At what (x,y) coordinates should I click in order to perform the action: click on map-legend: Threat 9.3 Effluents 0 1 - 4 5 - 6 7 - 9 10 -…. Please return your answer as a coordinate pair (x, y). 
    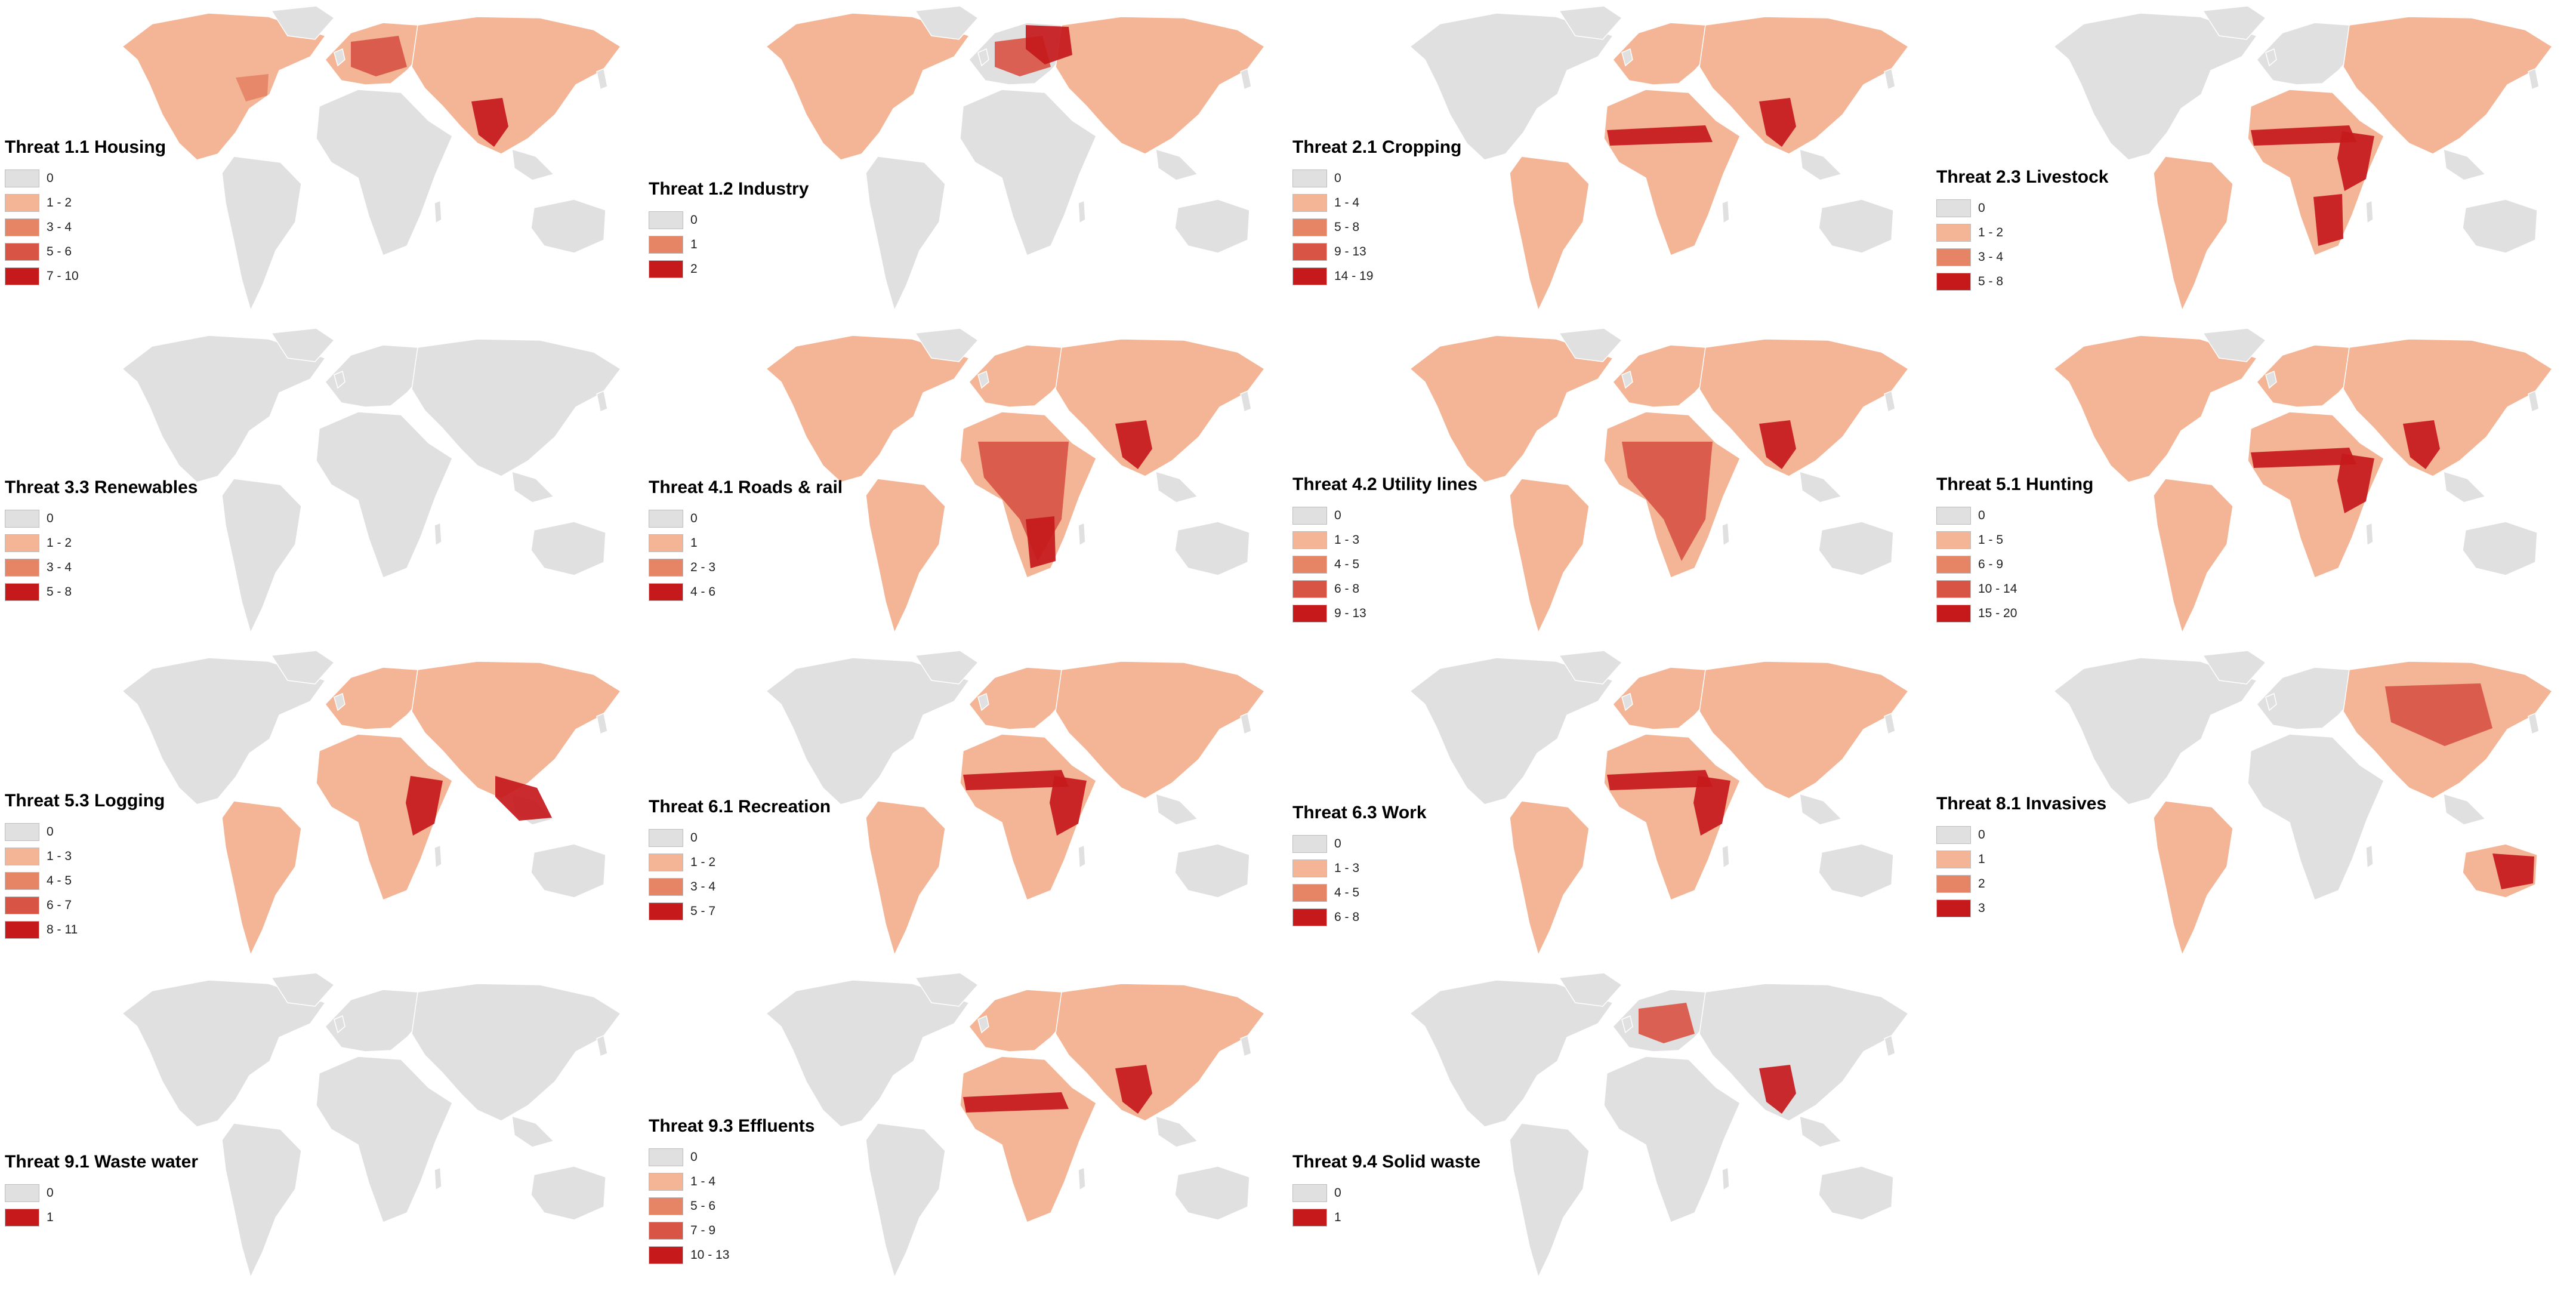
    Looking at the image, I should click on (732, 1191).